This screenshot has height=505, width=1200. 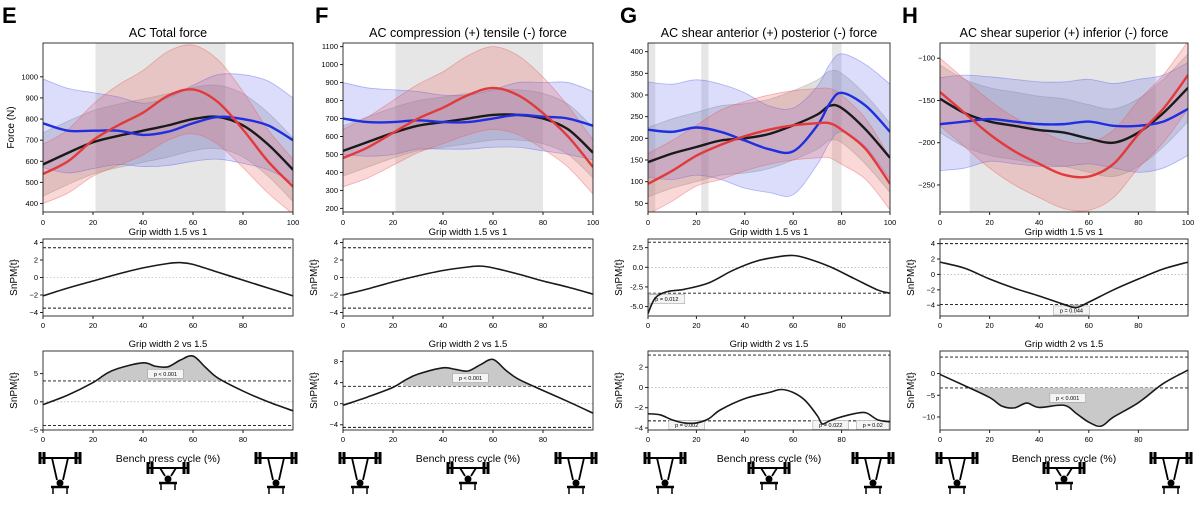 I want to click on panel-h-bench-end, so click(x=1171, y=473).